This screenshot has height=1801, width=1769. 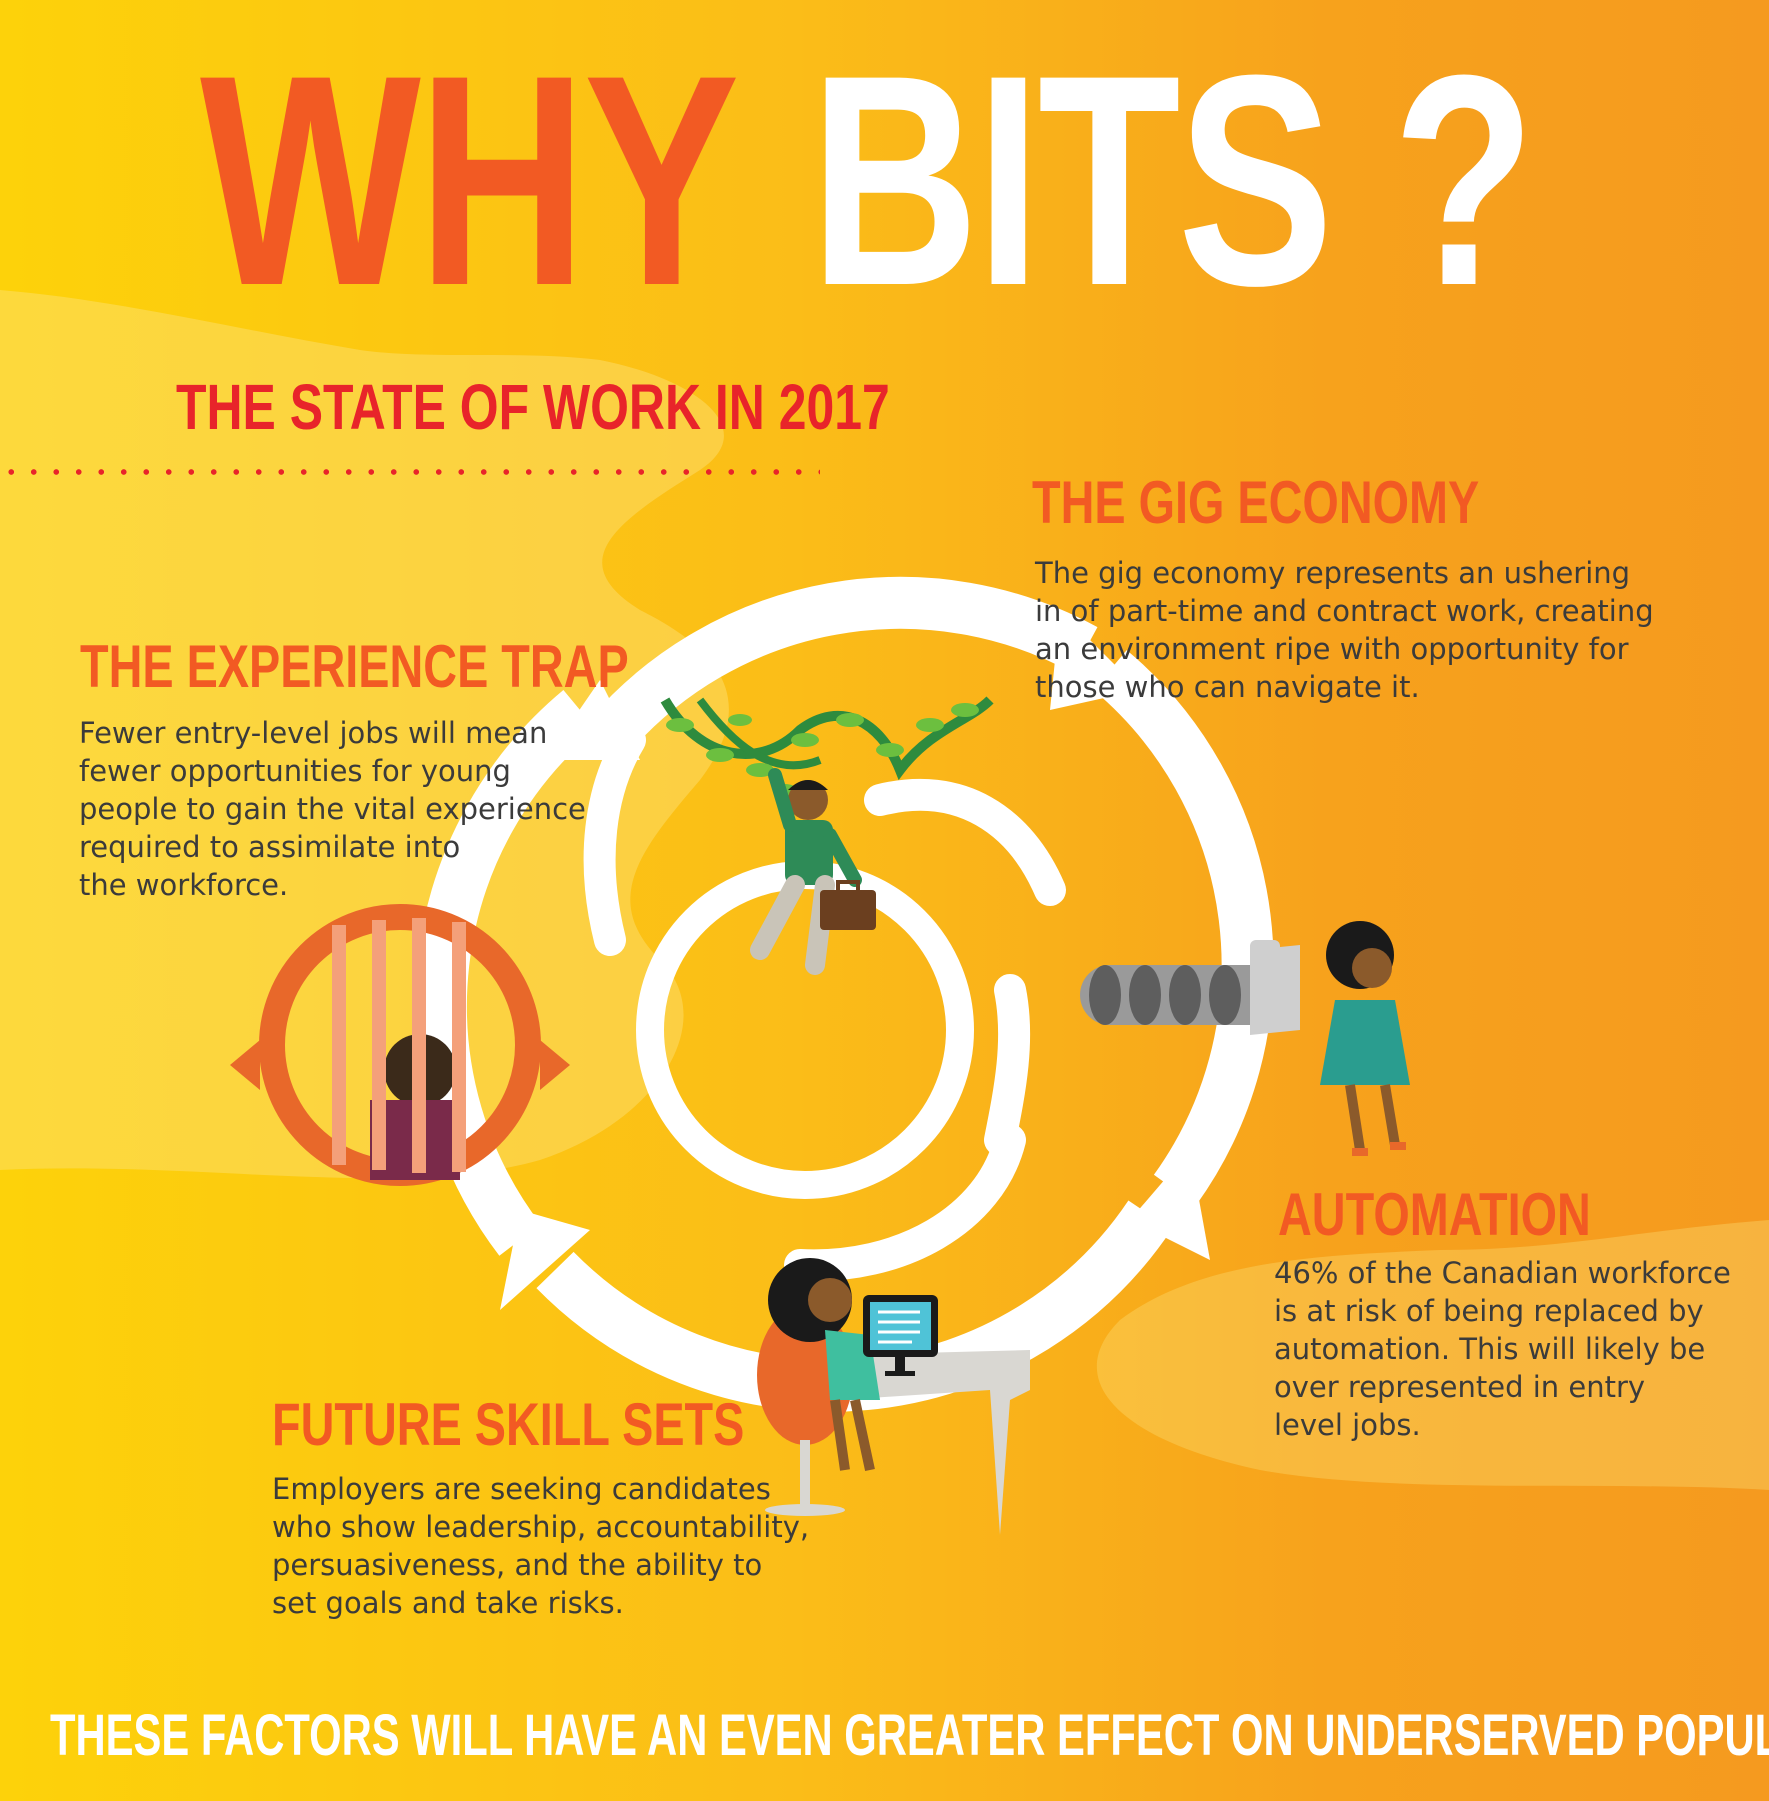 What do you see at coordinates (848, 905) in the screenshot?
I see `briefcase-icon` at bounding box center [848, 905].